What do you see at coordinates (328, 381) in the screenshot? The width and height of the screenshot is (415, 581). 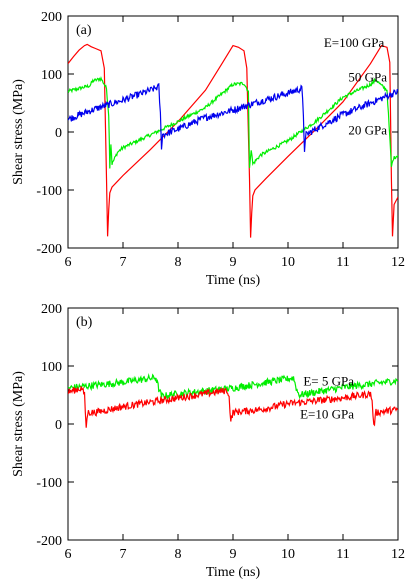 I see `annotation-e5: E= 5 GPa` at bounding box center [328, 381].